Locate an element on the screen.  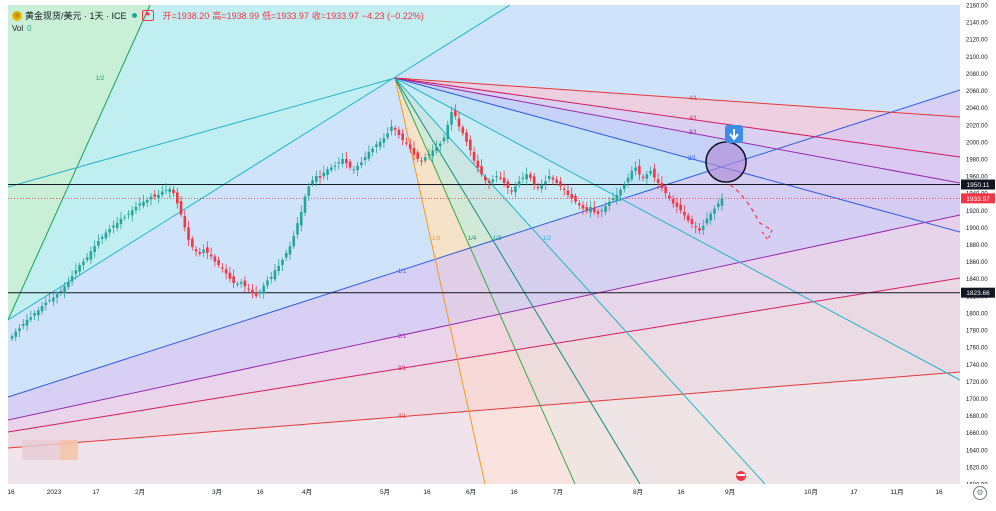
price-label-text: 1823.66 is located at coordinates (978, 293).